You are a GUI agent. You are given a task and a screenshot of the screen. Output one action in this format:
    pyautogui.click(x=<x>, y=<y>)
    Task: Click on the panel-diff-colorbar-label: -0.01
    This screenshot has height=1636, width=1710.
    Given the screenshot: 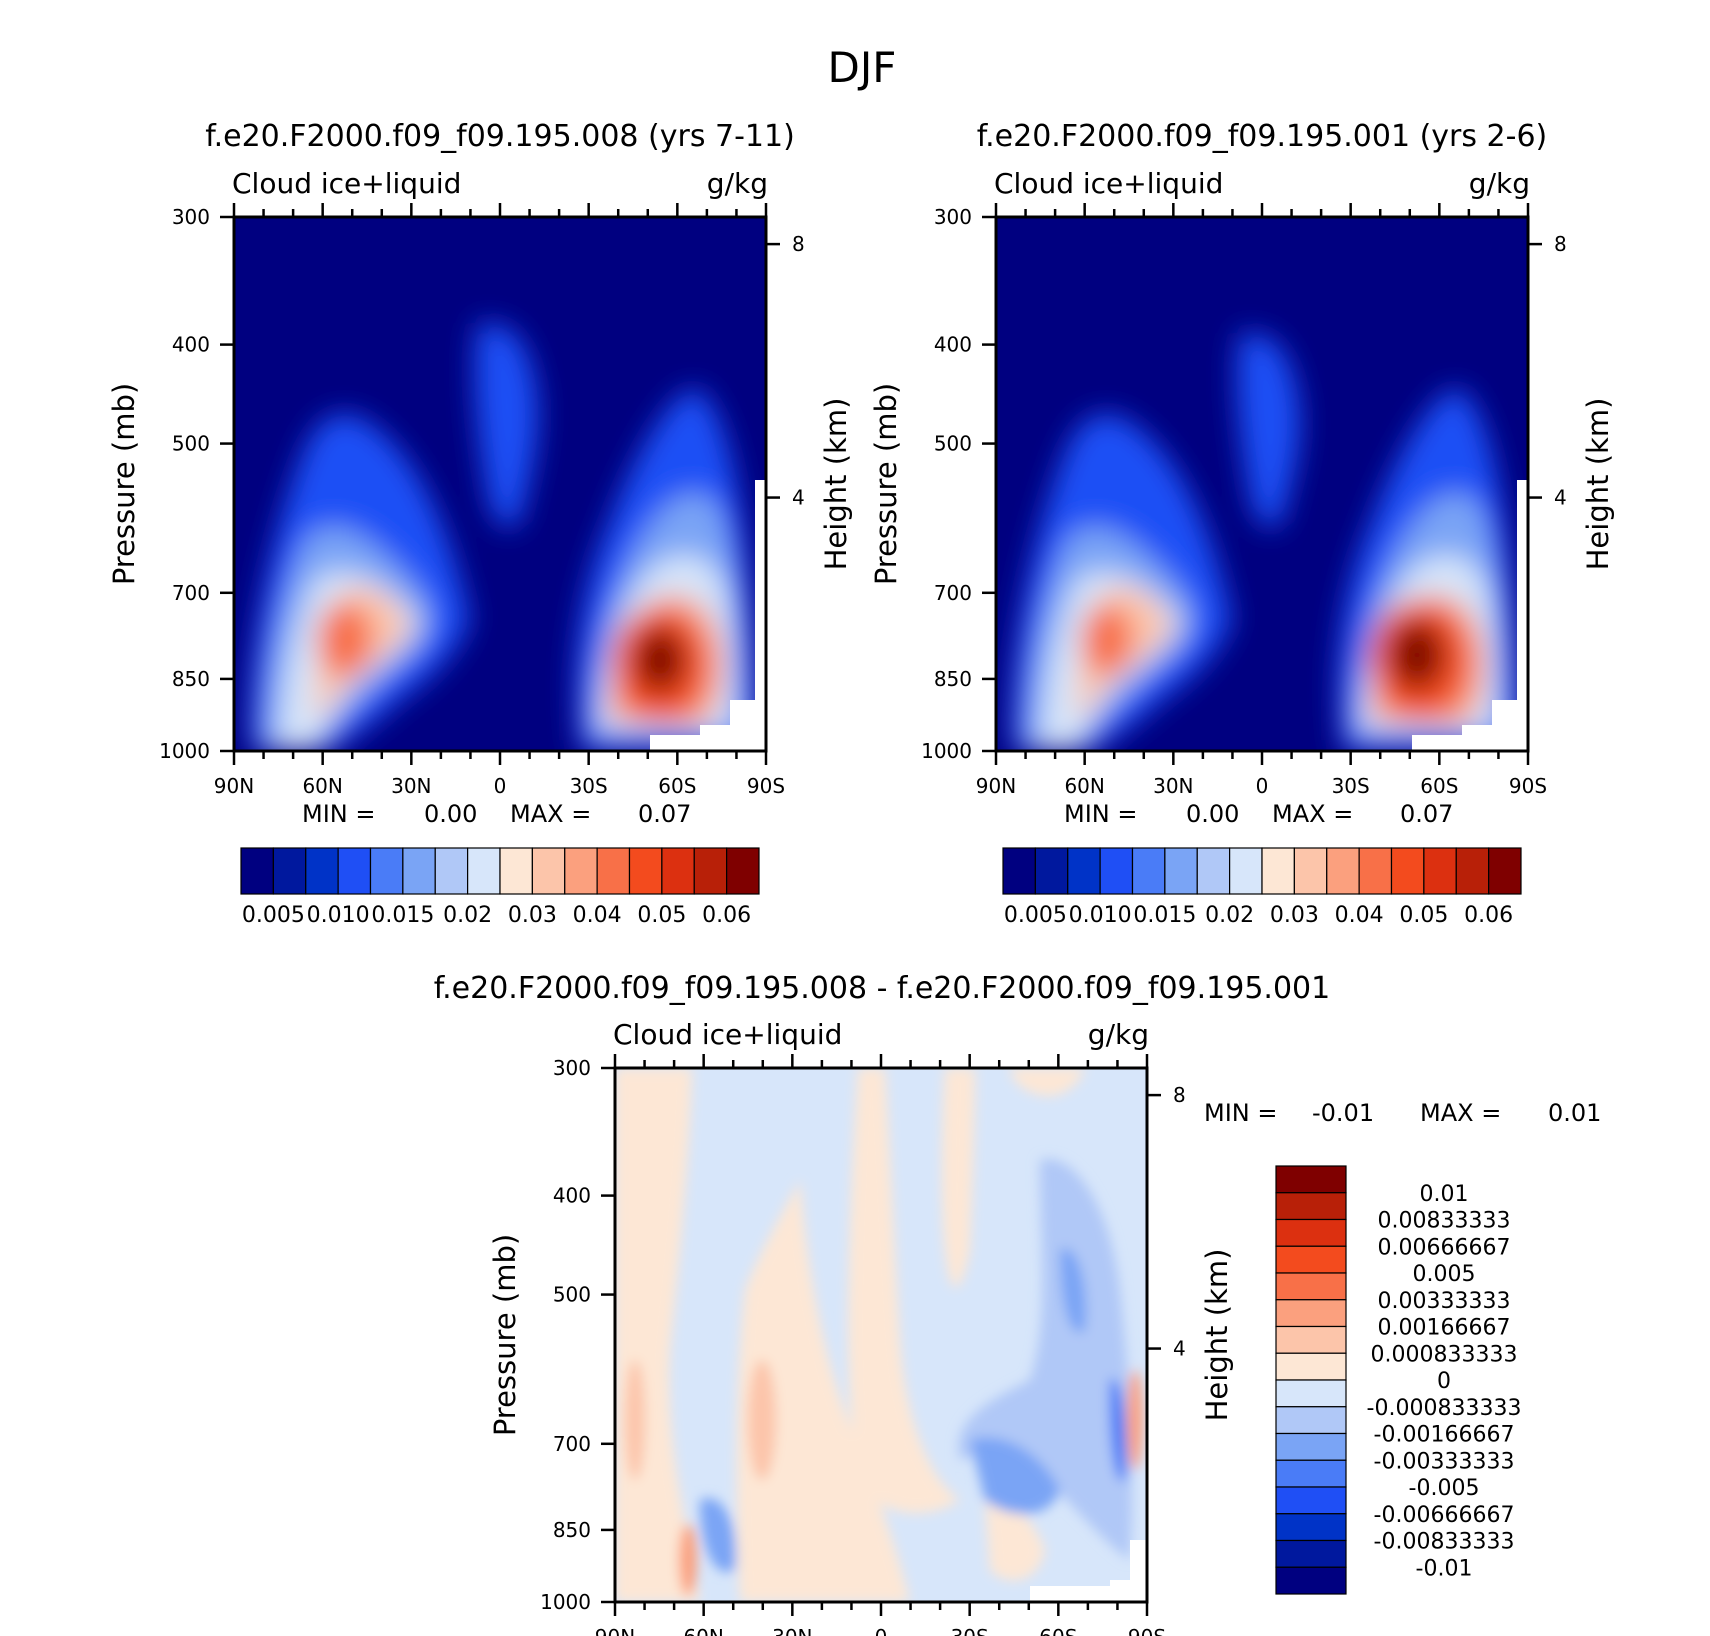 What is the action you would take?
    pyautogui.click(x=1444, y=1568)
    